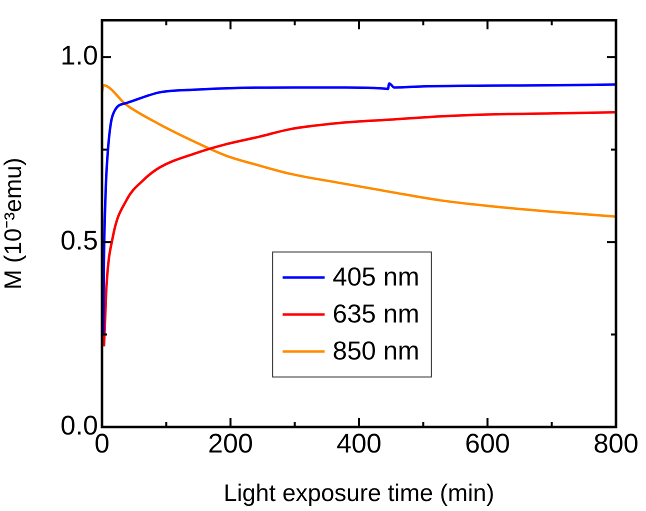 The width and height of the screenshot is (646, 511). Describe the element at coordinates (376, 313) in the screenshot. I see `legend-label: 635 nm` at that location.